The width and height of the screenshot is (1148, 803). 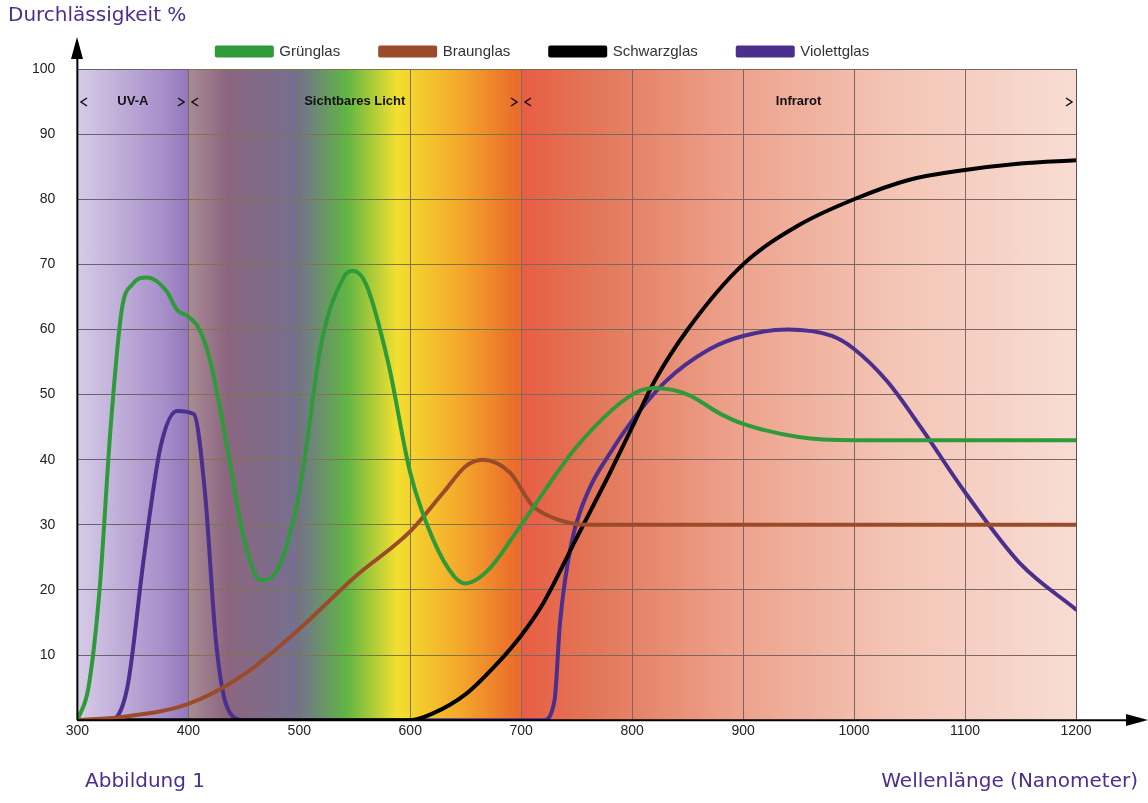 I want to click on x-tick-label: 1000, so click(x=854, y=730).